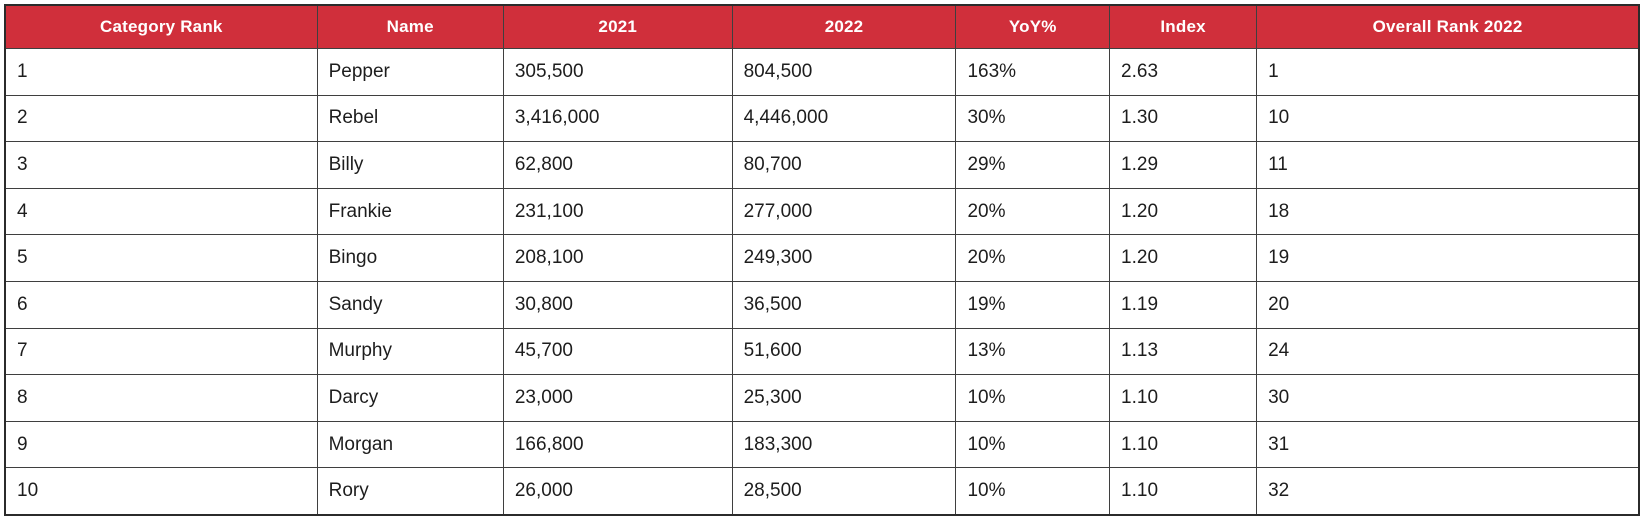 This screenshot has width=1645, height=528. I want to click on cell-category-rank: 9, so click(161, 444).